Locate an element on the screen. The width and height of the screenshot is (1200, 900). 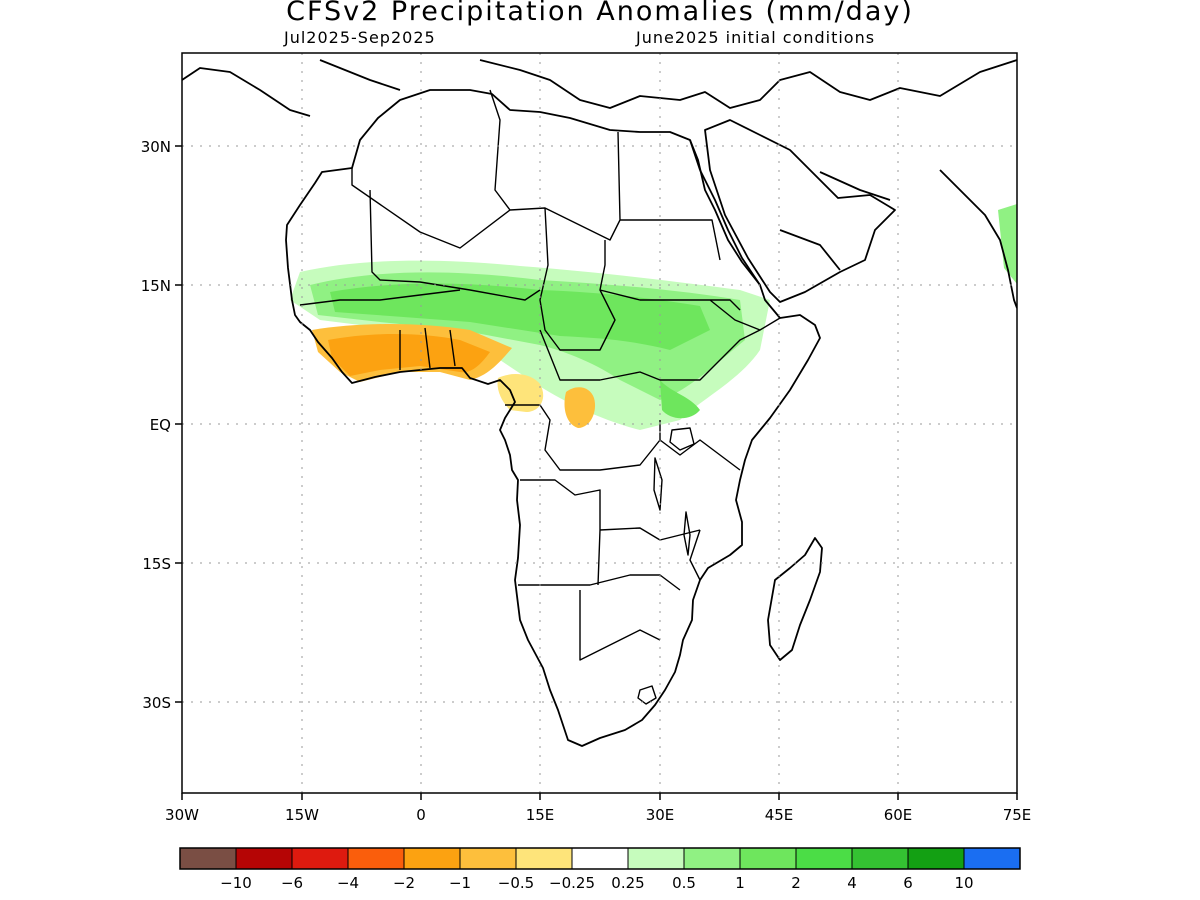
lon-label: 0 is located at coordinates (421, 815).